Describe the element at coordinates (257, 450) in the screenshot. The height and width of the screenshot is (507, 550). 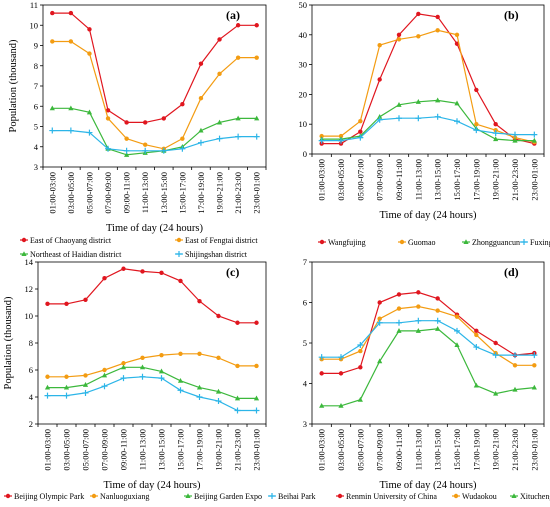
I see `x-tick-label: 23:00-01:00` at that location.